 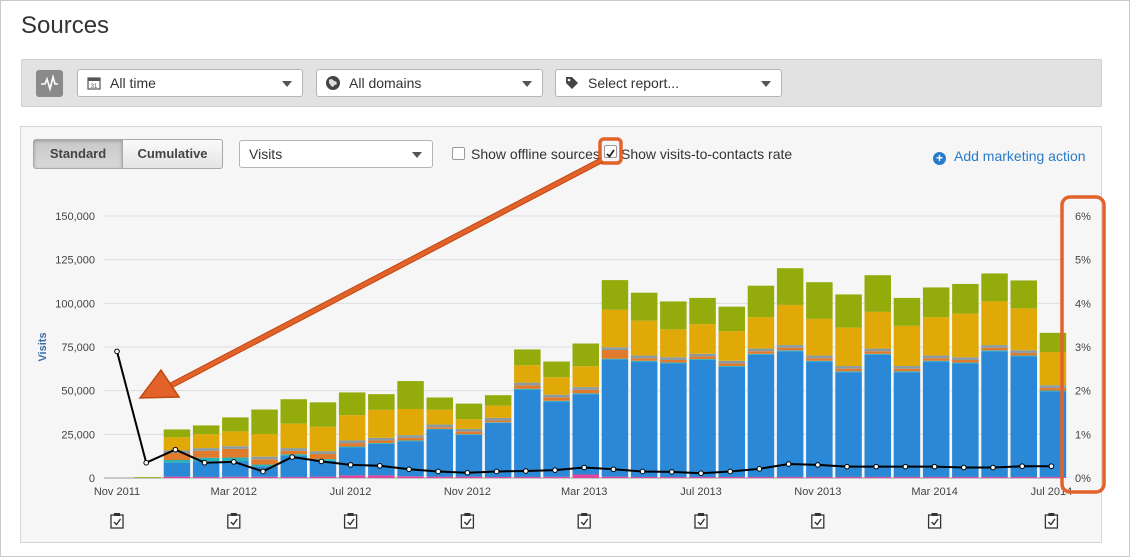 I want to click on add-marketing-action-link: + Add marketing action, so click(x=1009, y=156).